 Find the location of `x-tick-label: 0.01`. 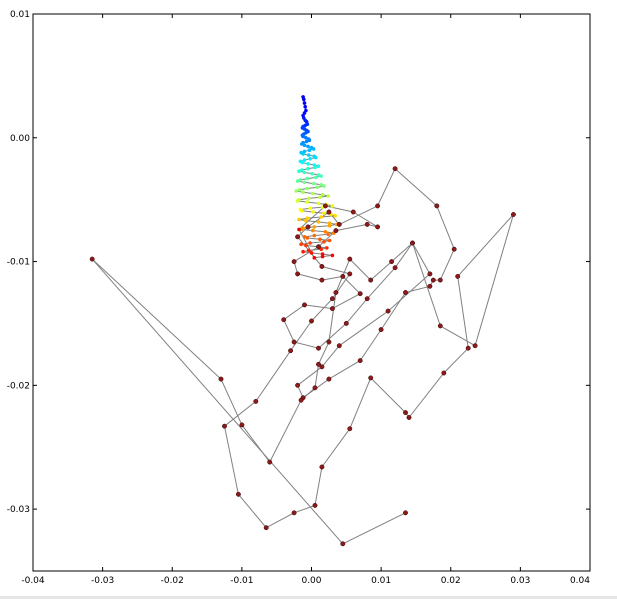

x-tick-label: 0.01 is located at coordinates (381, 581).